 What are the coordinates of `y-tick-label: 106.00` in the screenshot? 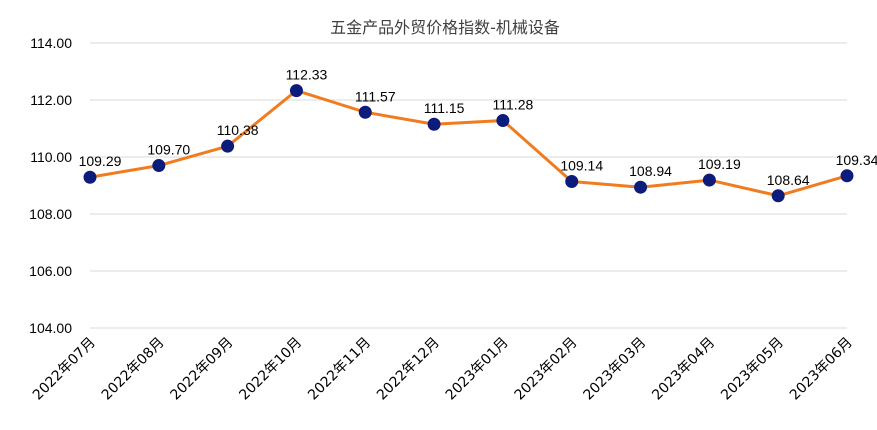 It's located at (50, 271).